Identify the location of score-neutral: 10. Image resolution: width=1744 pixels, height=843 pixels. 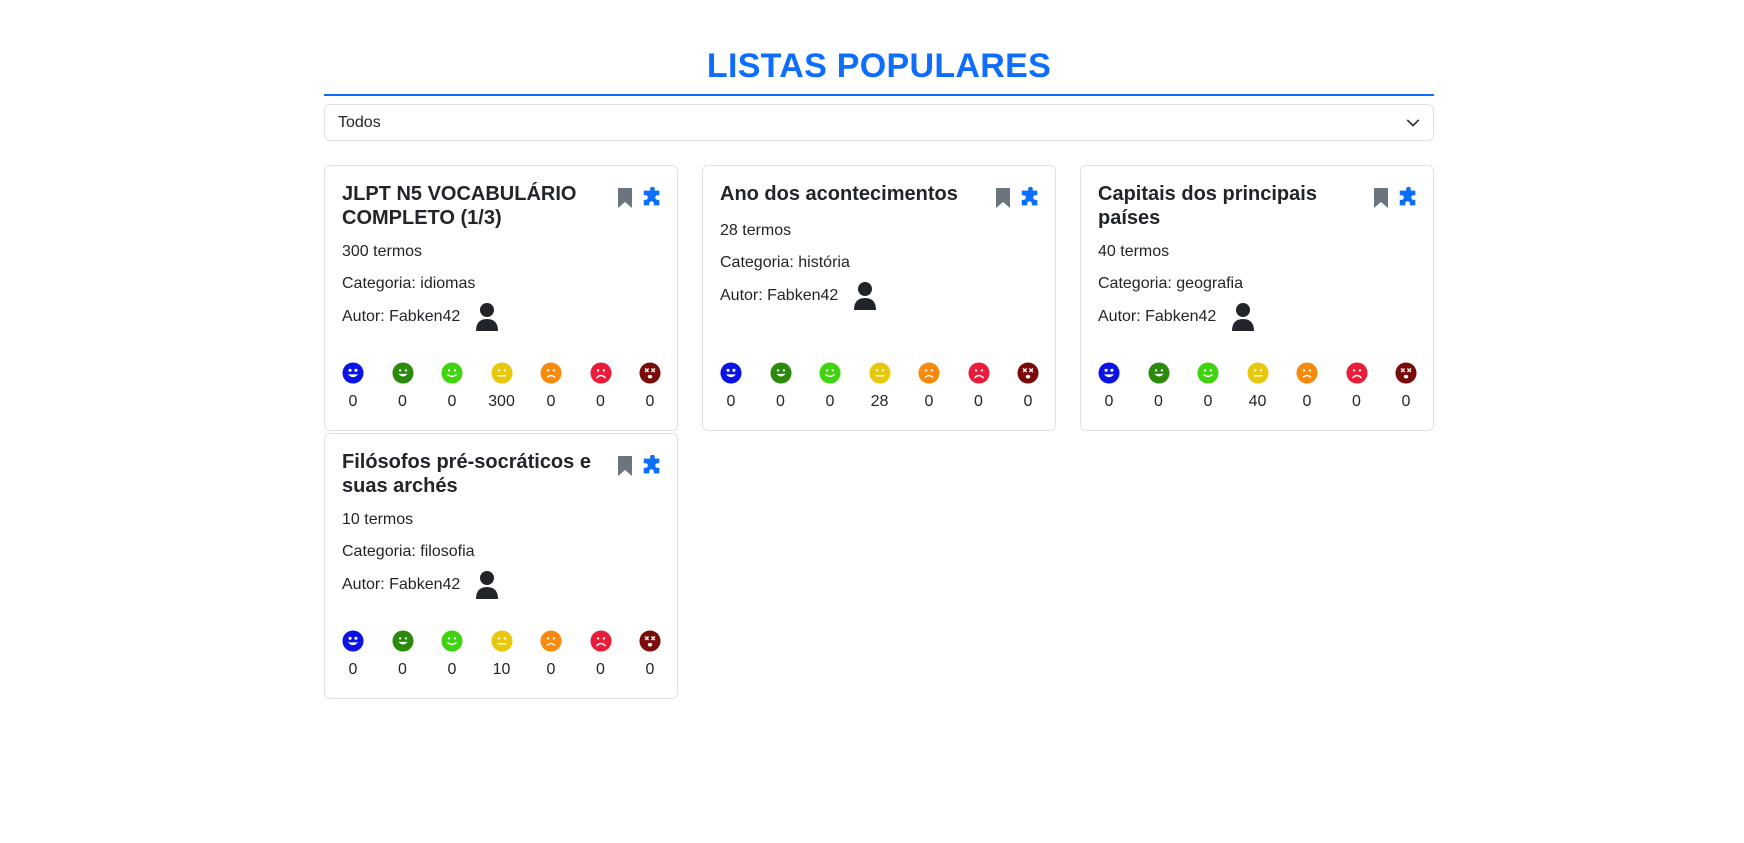
(501, 655).